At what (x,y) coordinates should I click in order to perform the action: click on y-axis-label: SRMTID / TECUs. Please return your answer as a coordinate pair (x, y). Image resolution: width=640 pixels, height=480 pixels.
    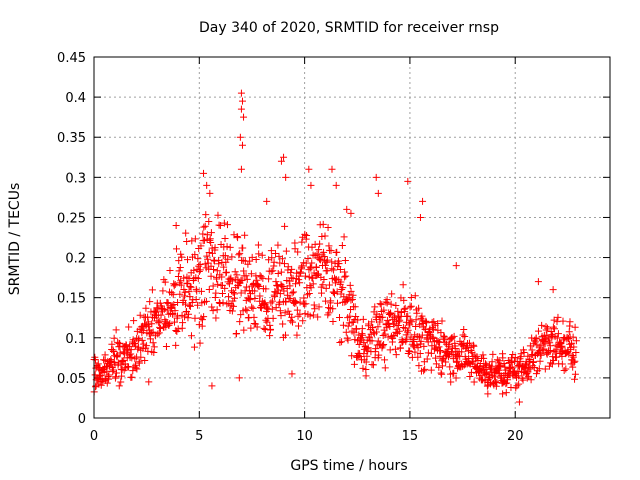
    Looking at the image, I should click on (15, 239).